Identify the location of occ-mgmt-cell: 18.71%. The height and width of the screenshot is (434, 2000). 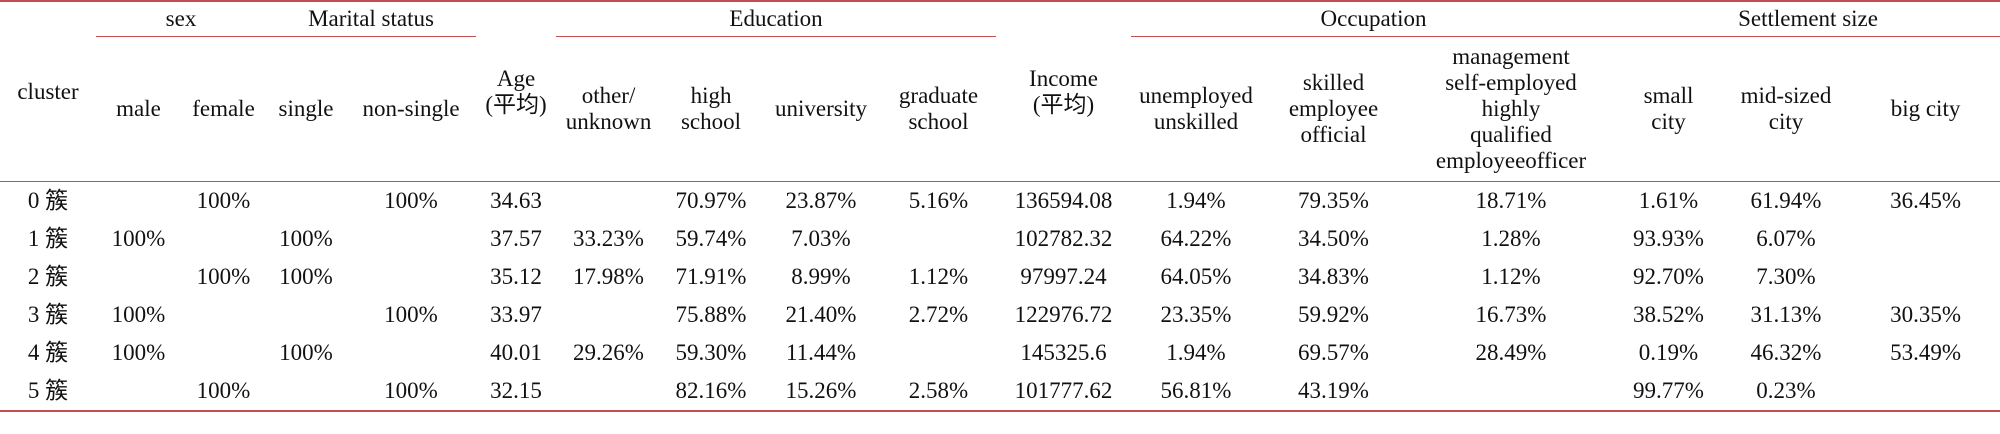
(1511, 200).